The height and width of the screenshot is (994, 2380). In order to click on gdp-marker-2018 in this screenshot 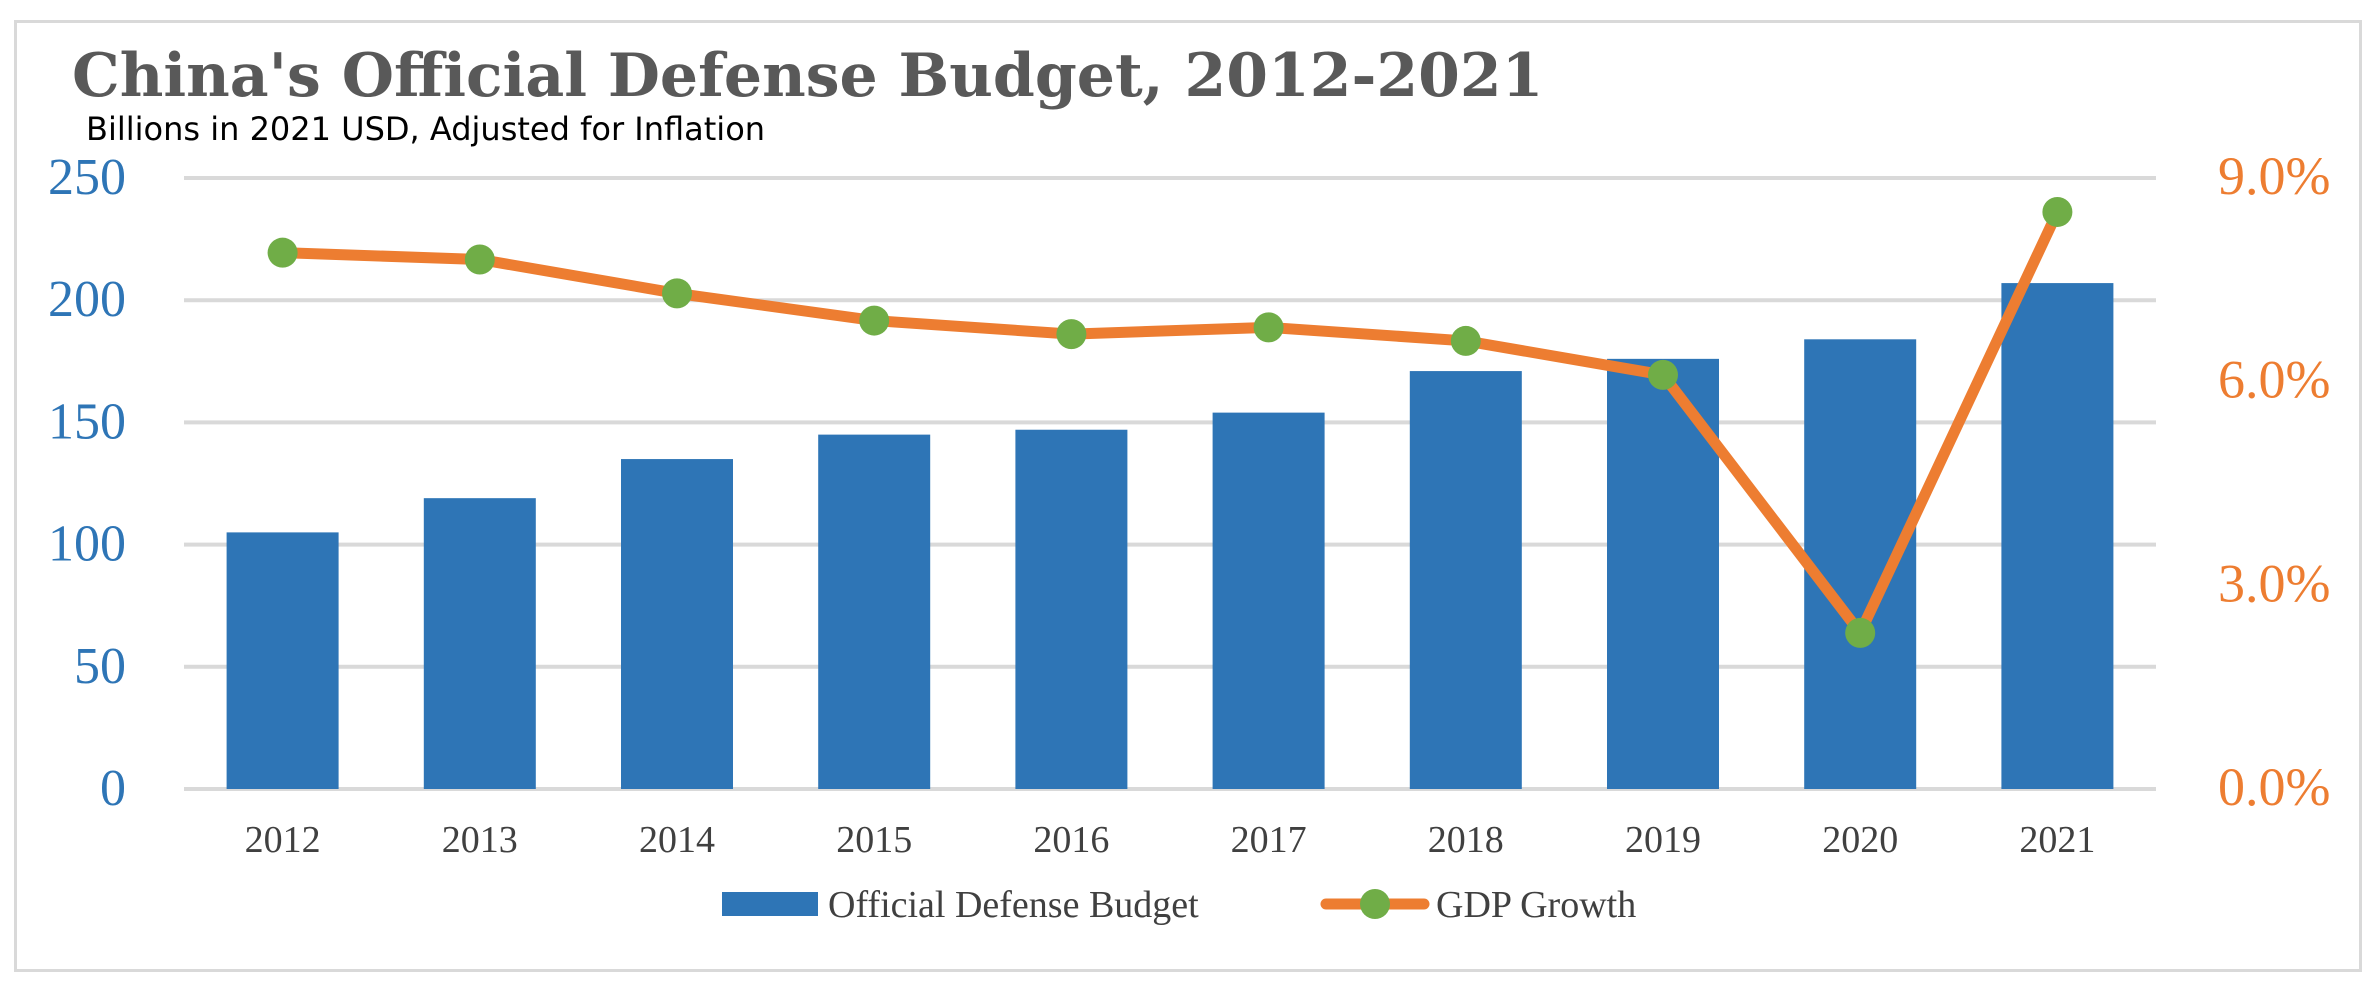, I will do `click(1465, 340)`.